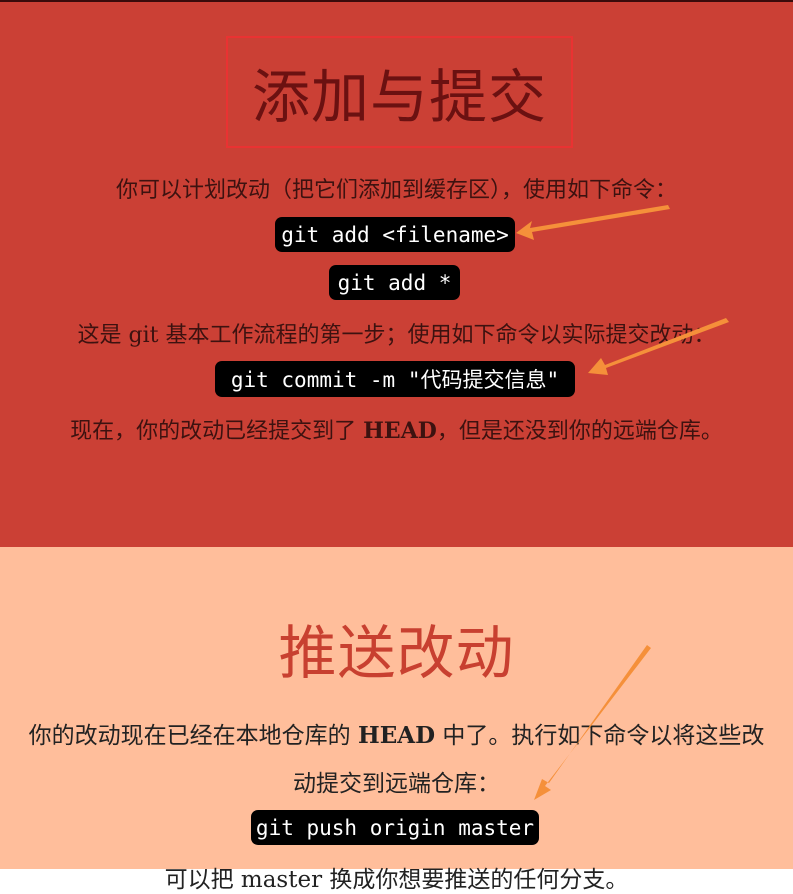  What do you see at coordinates (395, 379) in the screenshot?
I see `code-git-commit: git commit -m "代码提交信息"` at bounding box center [395, 379].